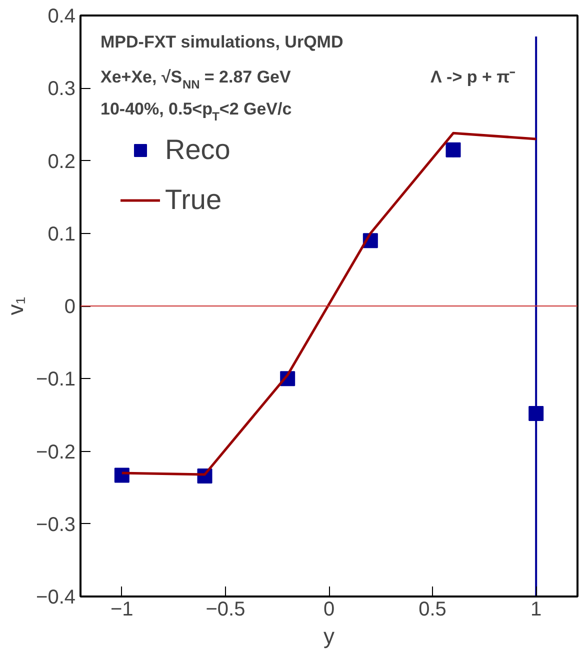  What do you see at coordinates (56, 597) in the screenshot?
I see `y-tick-label: −0.4` at bounding box center [56, 597].